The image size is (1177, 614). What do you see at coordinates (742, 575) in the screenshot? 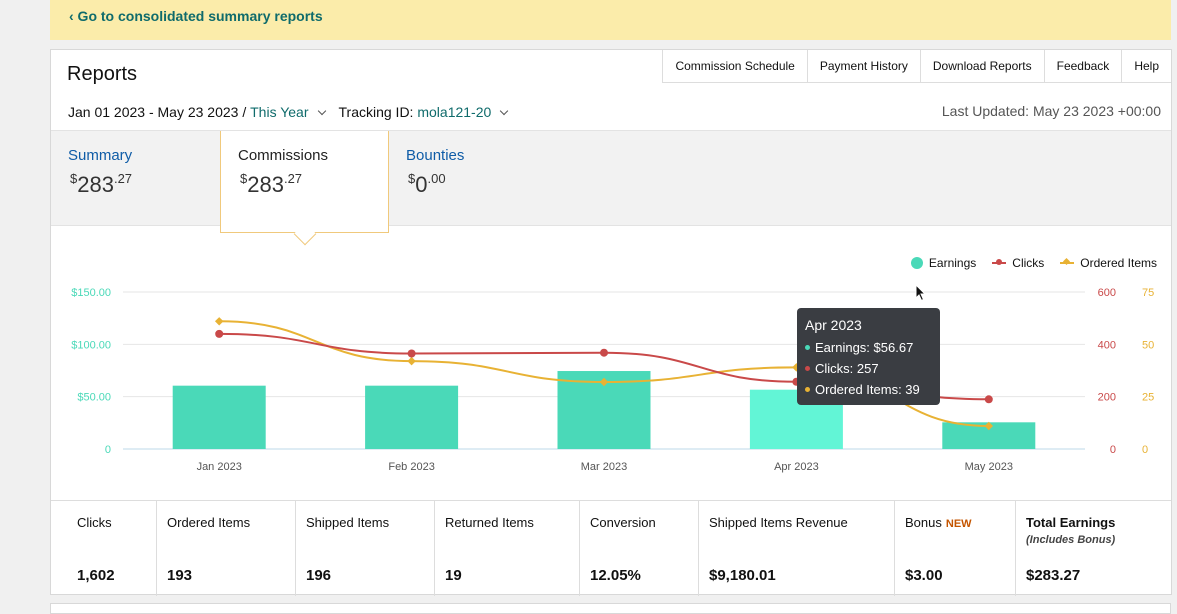
I see `stat-value: $9,180.01` at bounding box center [742, 575].